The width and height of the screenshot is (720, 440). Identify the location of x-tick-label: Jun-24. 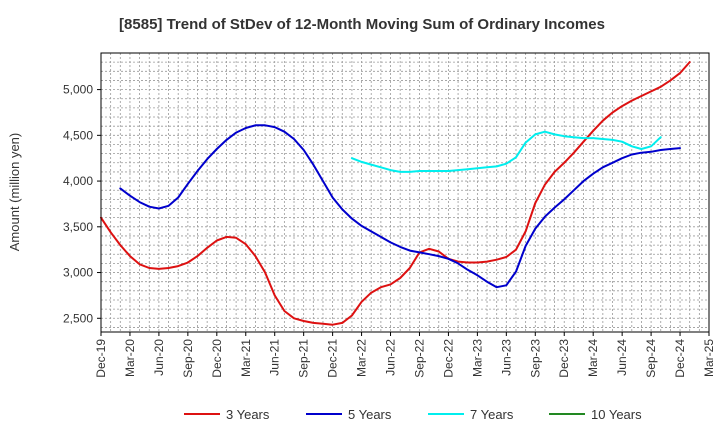
(622, 357).